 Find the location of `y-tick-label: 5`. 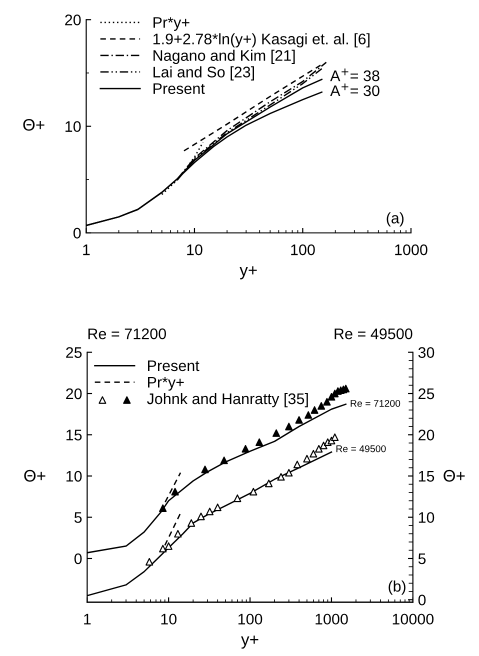

y-tick-label: 5 is located at coordinates (78, 517).